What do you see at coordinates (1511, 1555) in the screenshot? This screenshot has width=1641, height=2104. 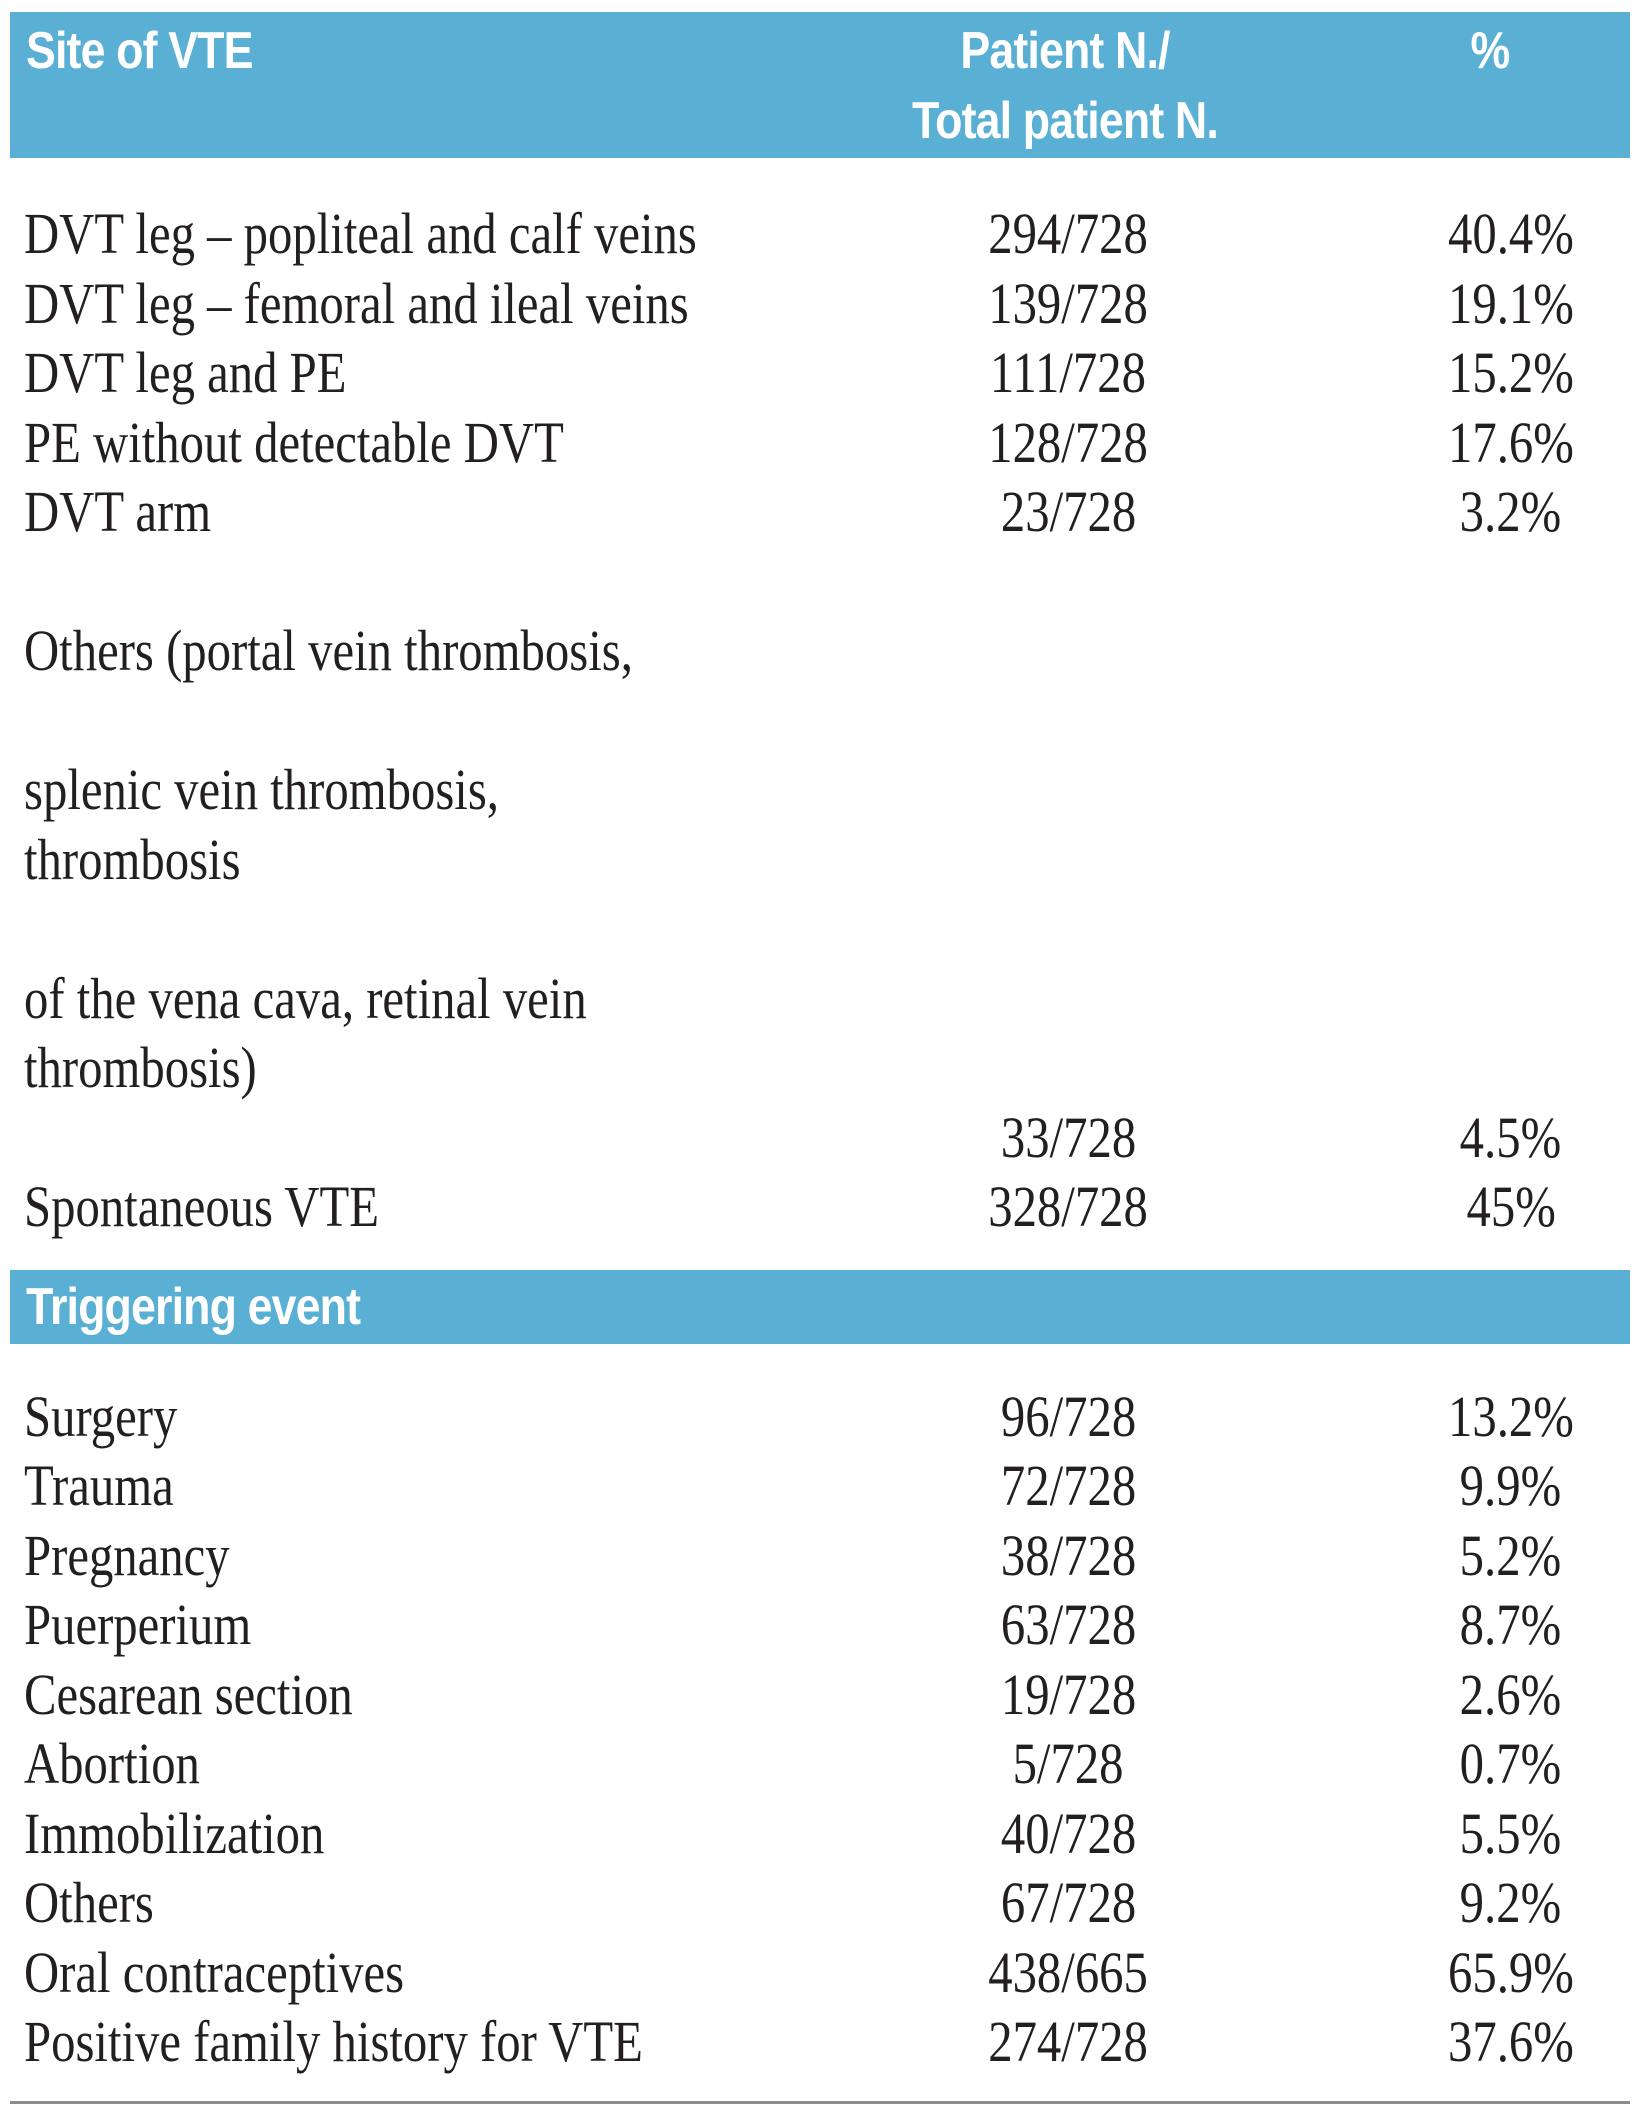 I see `row-percent: 5.2%` at bounding box center [1511, 1555].